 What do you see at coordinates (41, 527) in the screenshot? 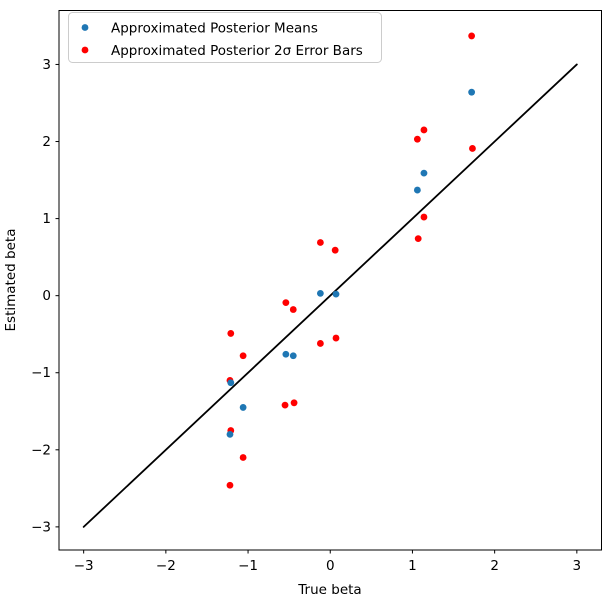
I see `y-tick-label: −3` at bounding box center [41, 527].